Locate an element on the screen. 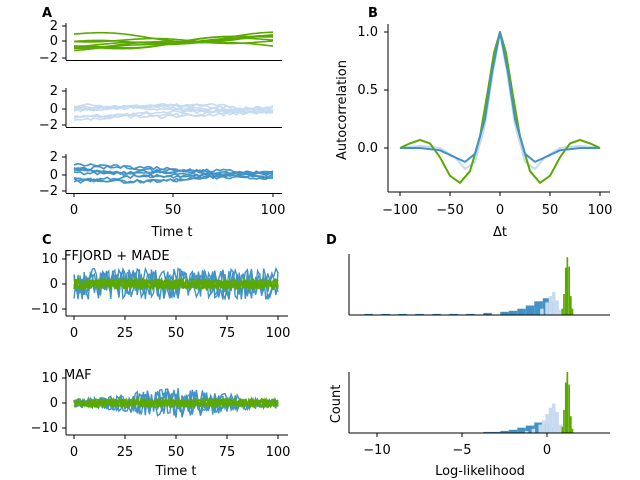  panel-b-x-tick-label: 0 is located at coordinates (500, 210).